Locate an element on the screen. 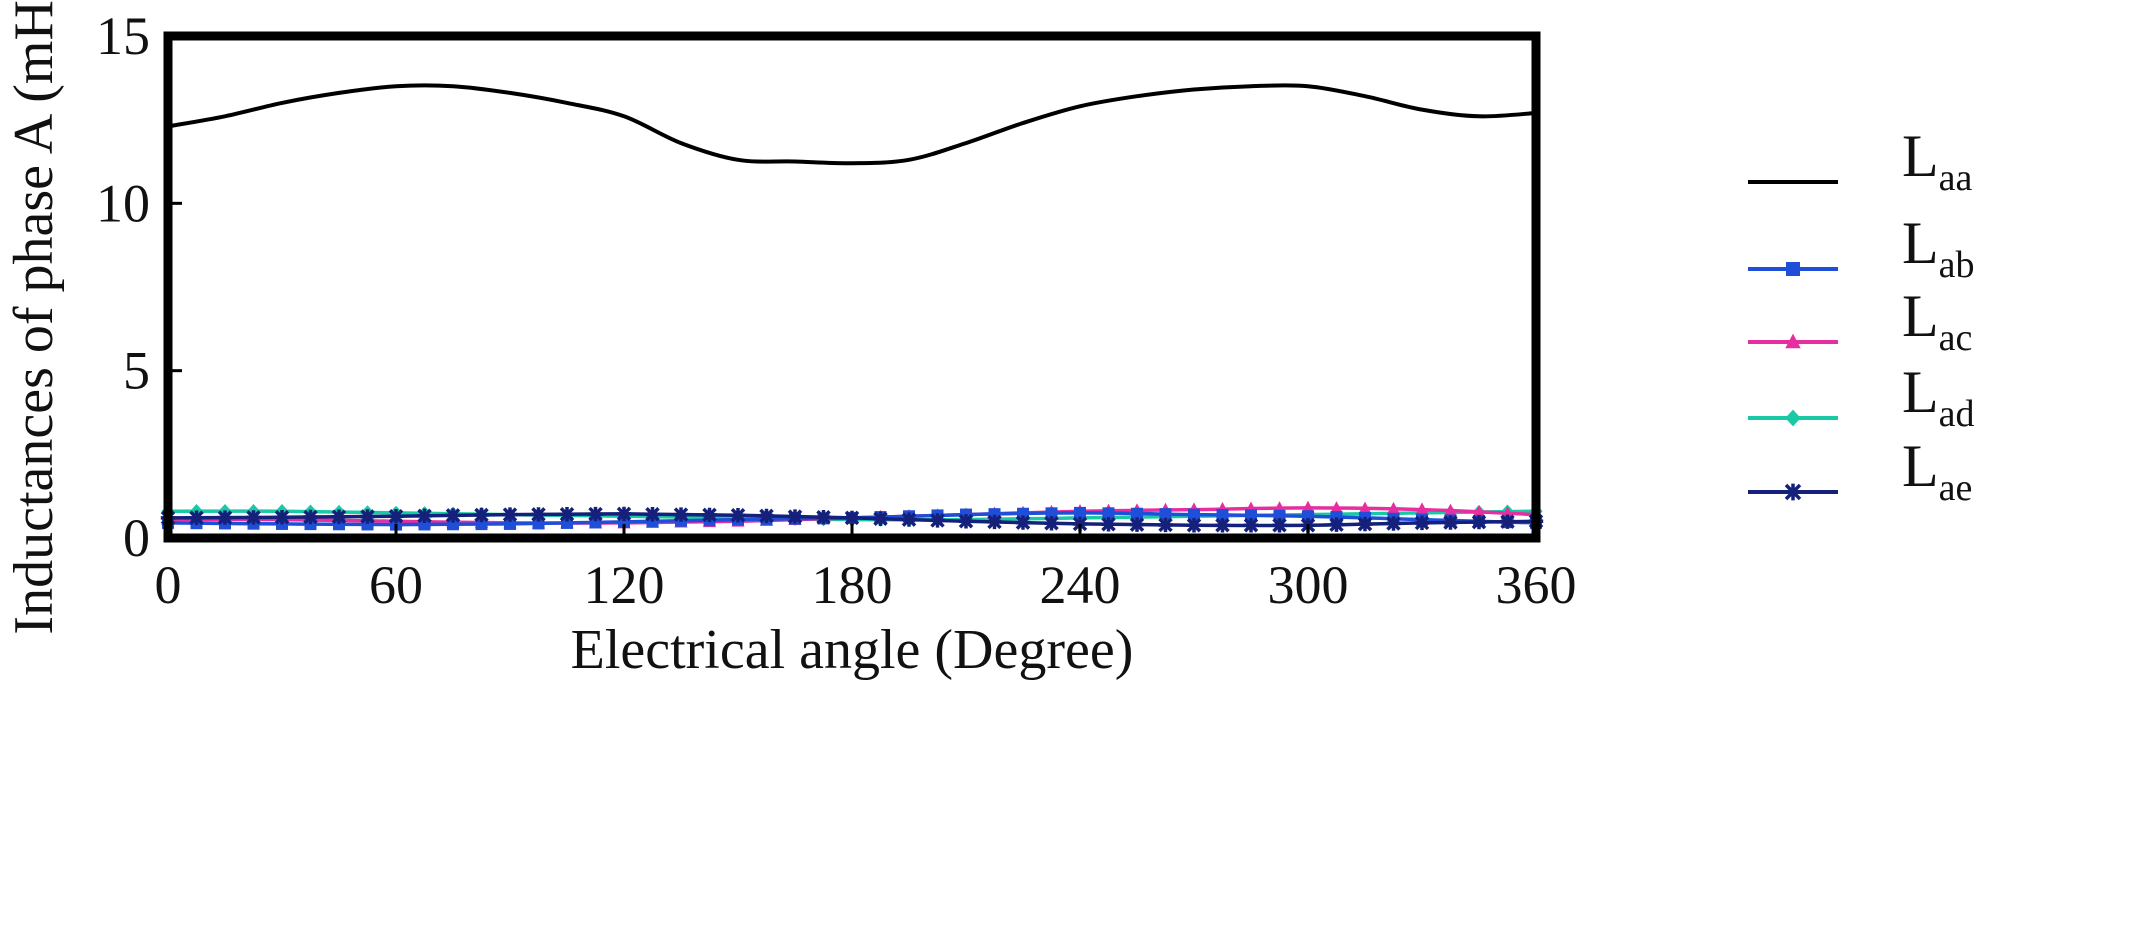 The width and height of the screenshot is (2147, 937). x-tick-label-240: 240 is located at coordinates (1080, 585).